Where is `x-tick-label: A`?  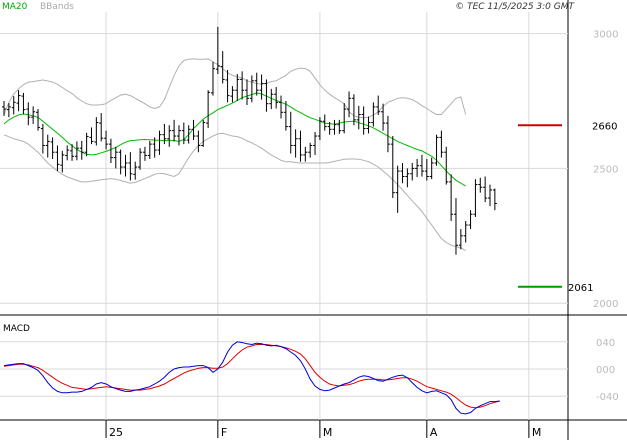
x-tick-label: A is located at coordinates (434, 432).